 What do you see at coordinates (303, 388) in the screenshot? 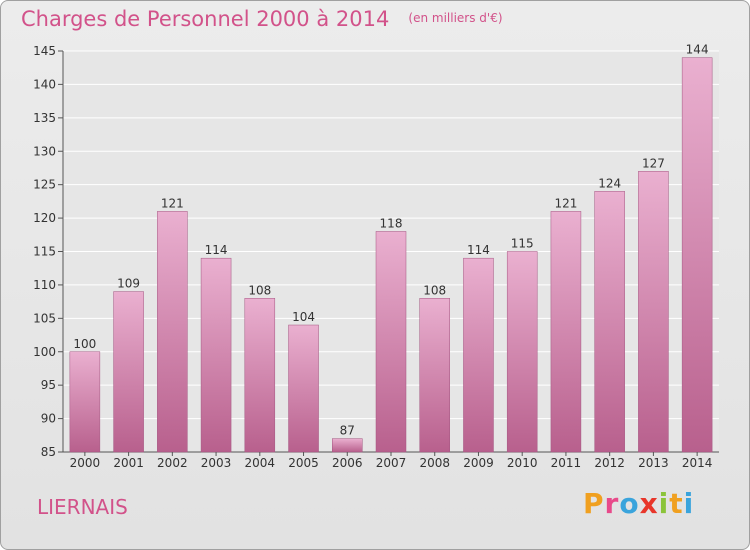
I see `bar-2005` at bounding box center [303, 388].